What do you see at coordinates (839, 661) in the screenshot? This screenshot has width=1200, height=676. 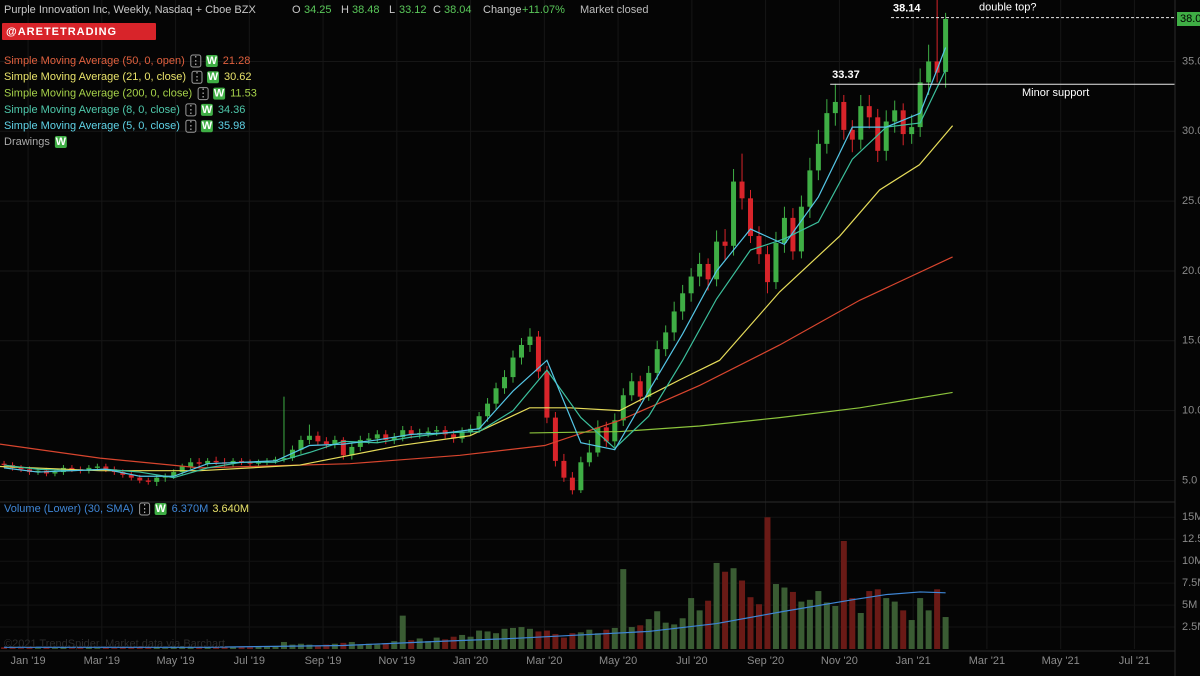 I see `x-tick-label: Nov '20` at bounding box center [839, 661].